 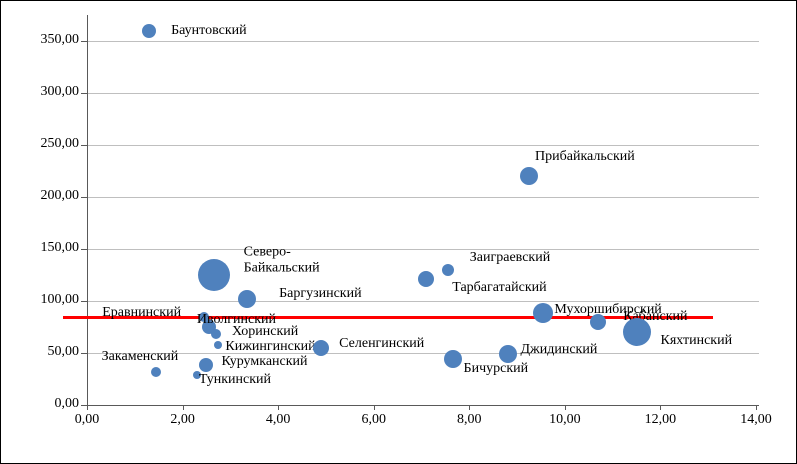 What do you see at coordinates (320, 294) in the screenshot?
I see `point-label: Баргузинский` at bounding box center [320, 294].